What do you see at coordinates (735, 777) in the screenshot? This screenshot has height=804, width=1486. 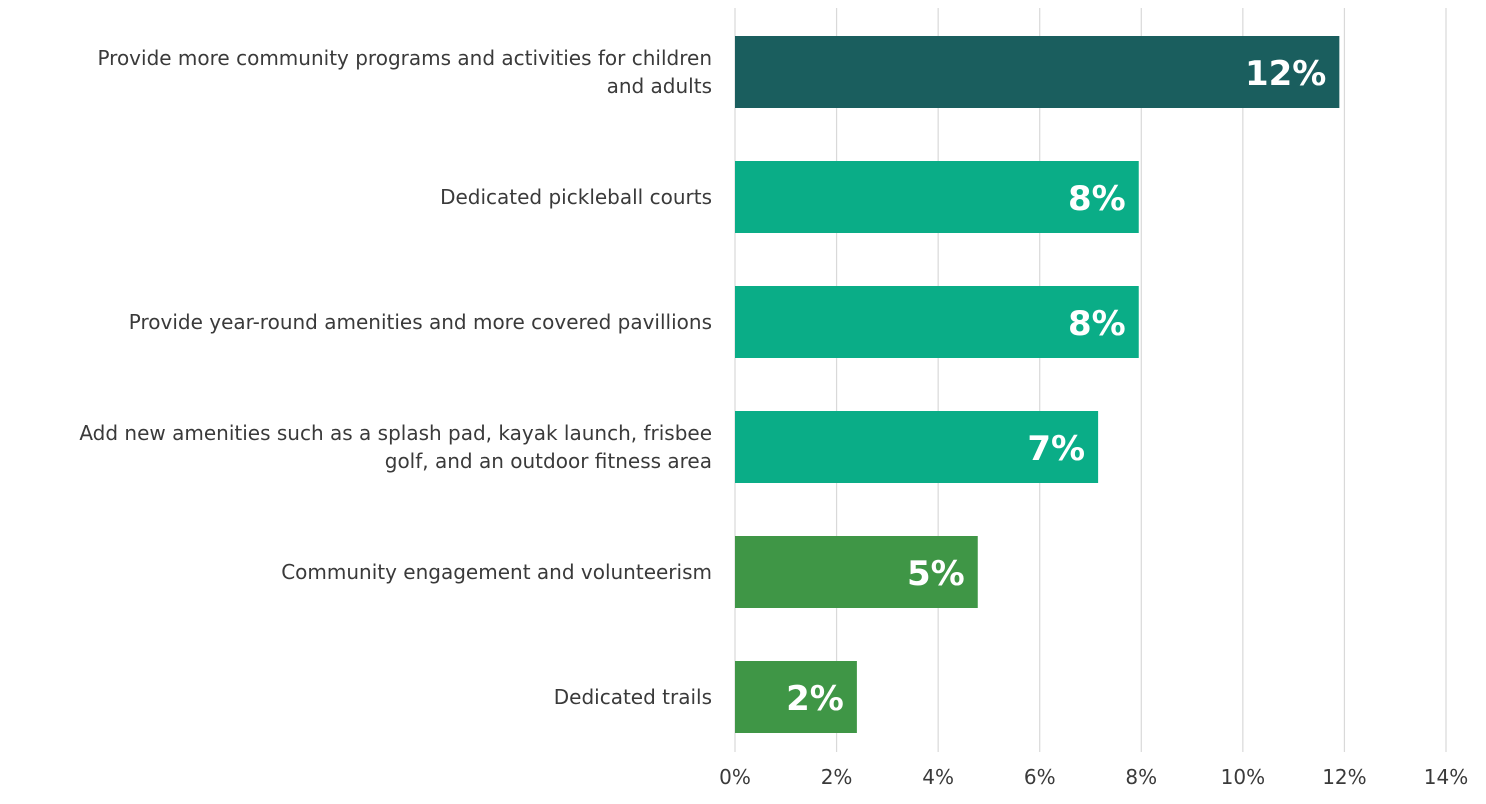 I see `x-tick-label: 0%` at bounding box center [735, 777].